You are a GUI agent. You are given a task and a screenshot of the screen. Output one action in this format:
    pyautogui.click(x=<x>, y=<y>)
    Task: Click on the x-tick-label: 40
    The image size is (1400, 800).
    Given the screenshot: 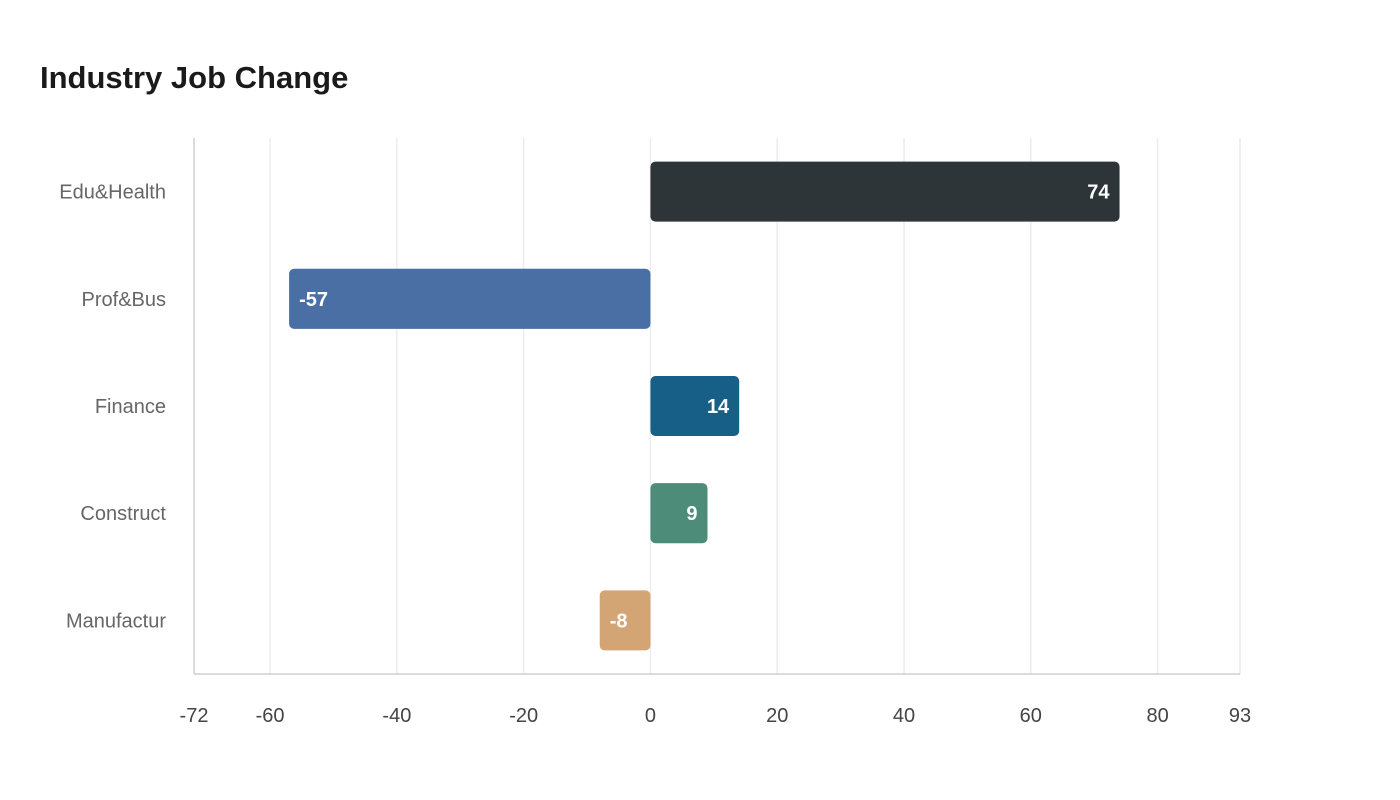 What is the action you would take?
    pyautogui.click(x=904, y=716)
    